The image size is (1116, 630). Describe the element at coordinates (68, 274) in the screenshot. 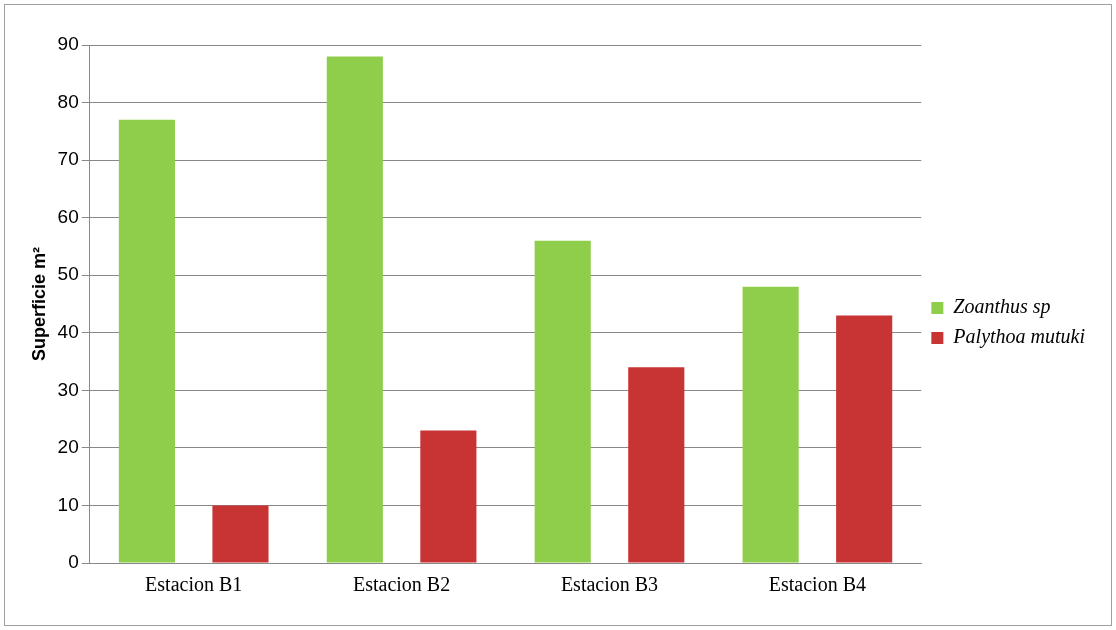

I see `y-tick-label: 50` at that location.